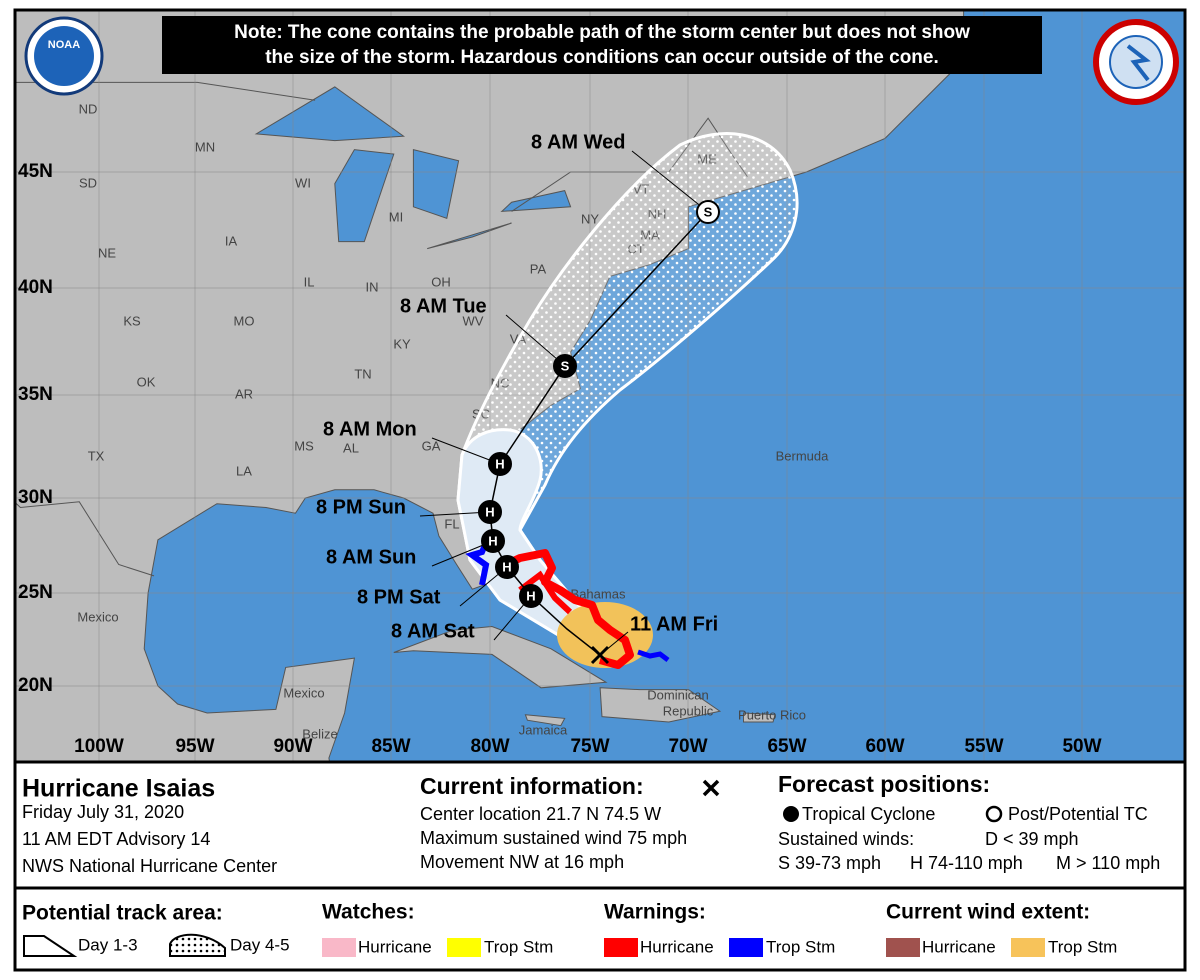  Describe the element at coordinates (107, 252) in the screenshot. I see `place-label: NE` at that location.